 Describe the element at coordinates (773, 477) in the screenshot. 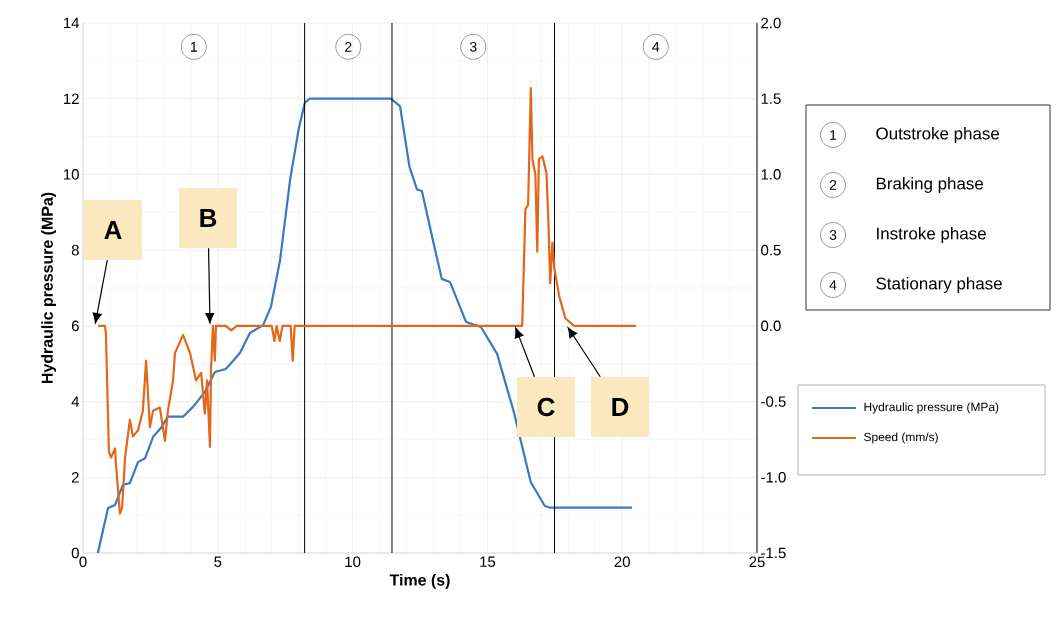

I see `y2-tick-label: -1.0` at that location.